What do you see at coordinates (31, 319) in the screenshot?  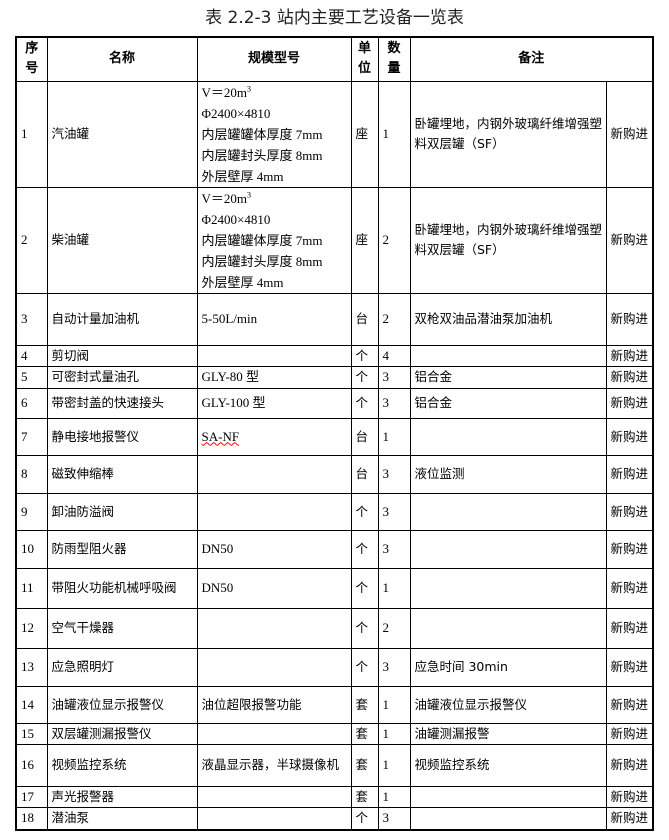 I see `row-number: 3` at bounding box center [31, 319].